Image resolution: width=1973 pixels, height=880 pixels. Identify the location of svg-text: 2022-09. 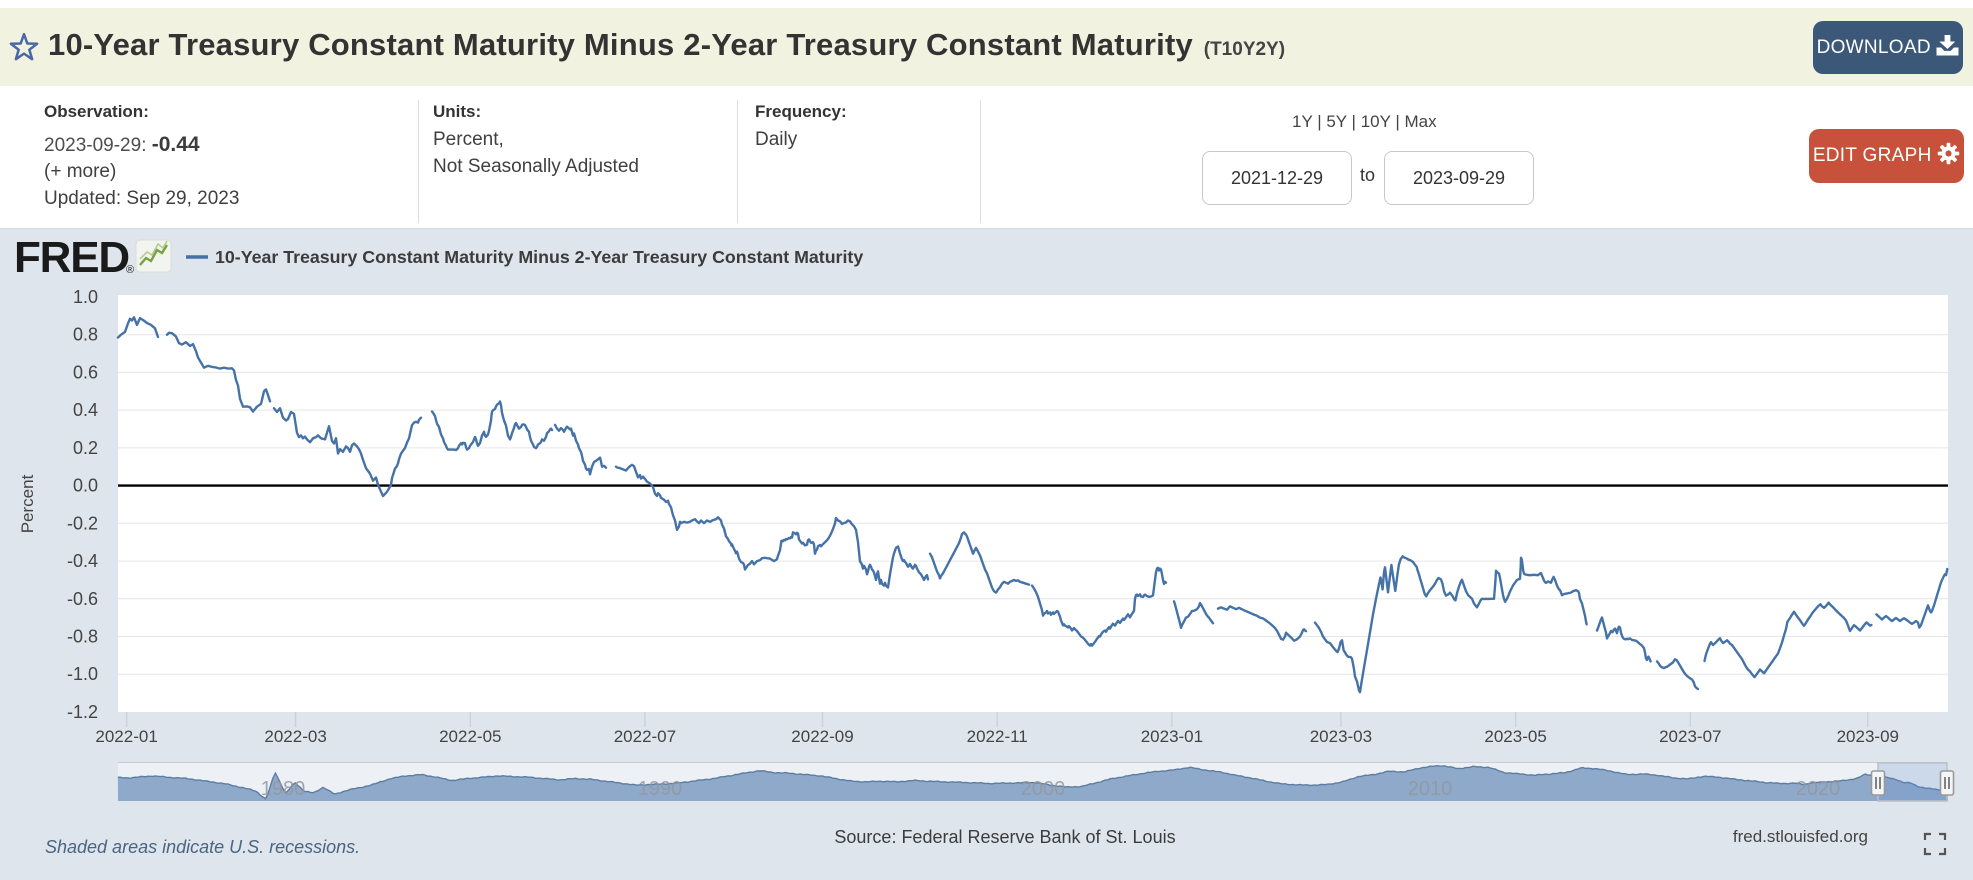
(822, 736).